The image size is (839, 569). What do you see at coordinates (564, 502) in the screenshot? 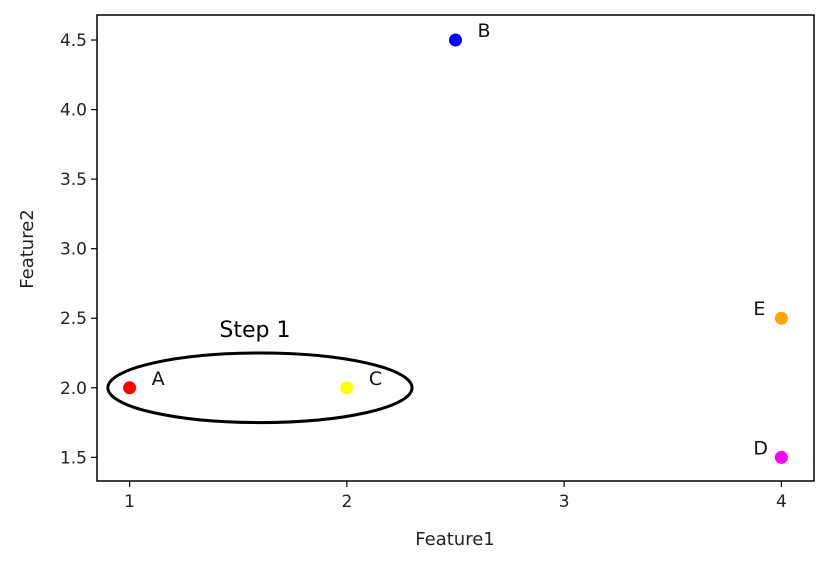
I see `x-tick-label: 3` at bounding box center [564, 502].